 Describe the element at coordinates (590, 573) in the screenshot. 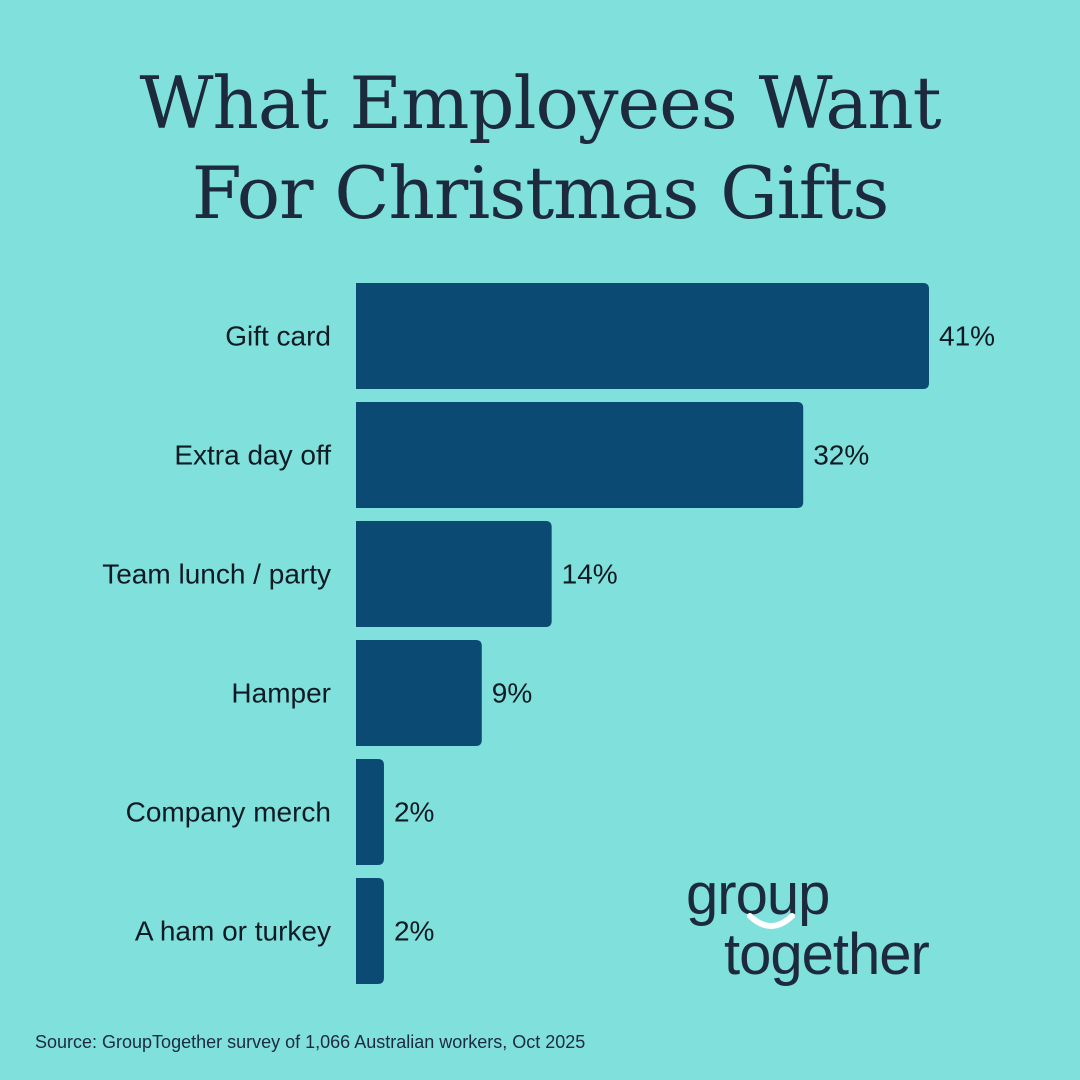

I see `value-label: 14%` at that location.